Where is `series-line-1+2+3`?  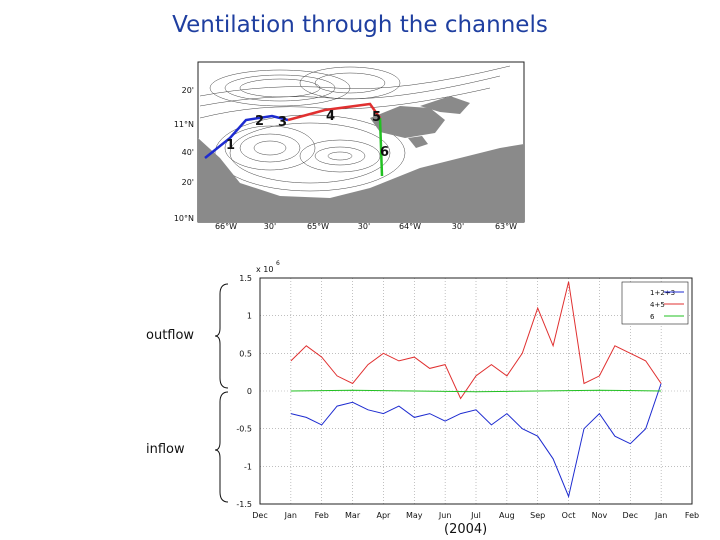
series-line-1+2+3 is located at coordinates (476, 441).